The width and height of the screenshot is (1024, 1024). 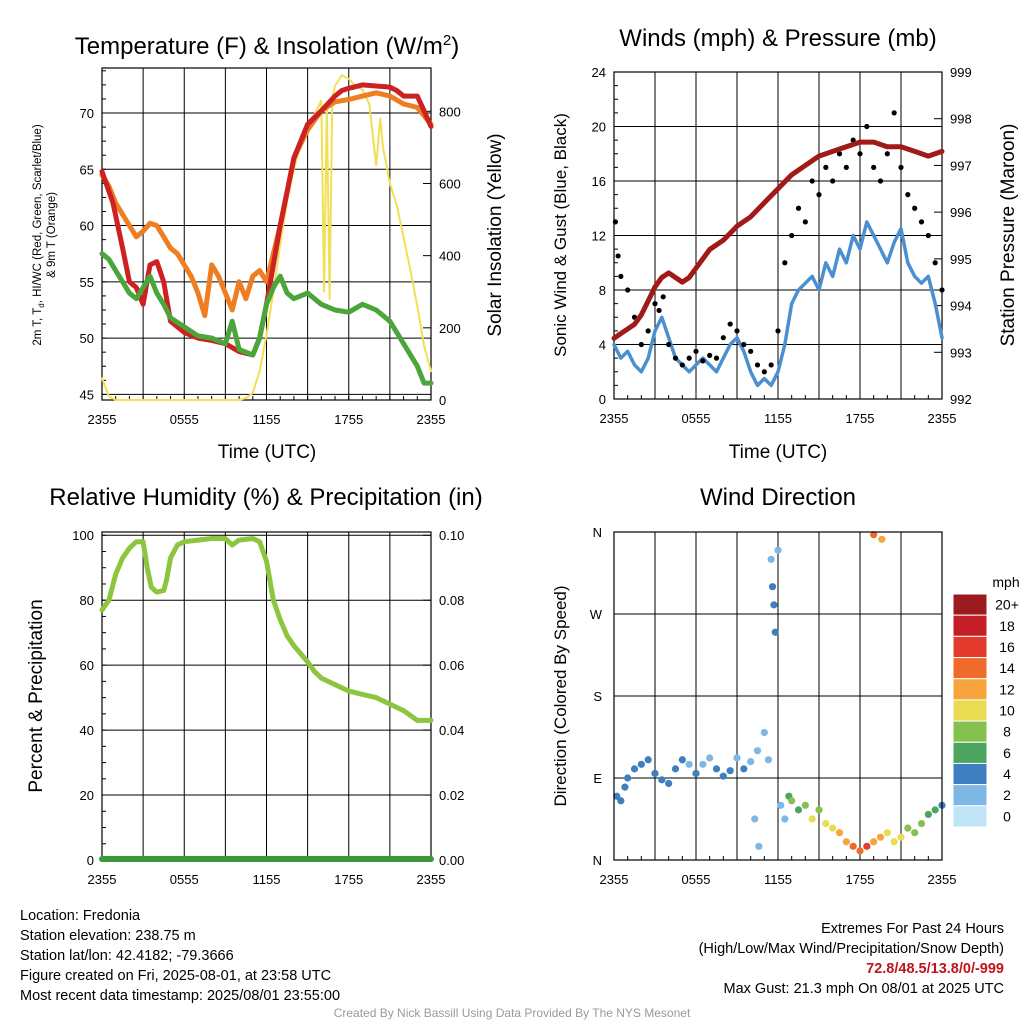 What do you see at coordinates (90, 860) in the screenshot?
I see `rh-ytick-left-label: 0` at bounding box center [90, 860].